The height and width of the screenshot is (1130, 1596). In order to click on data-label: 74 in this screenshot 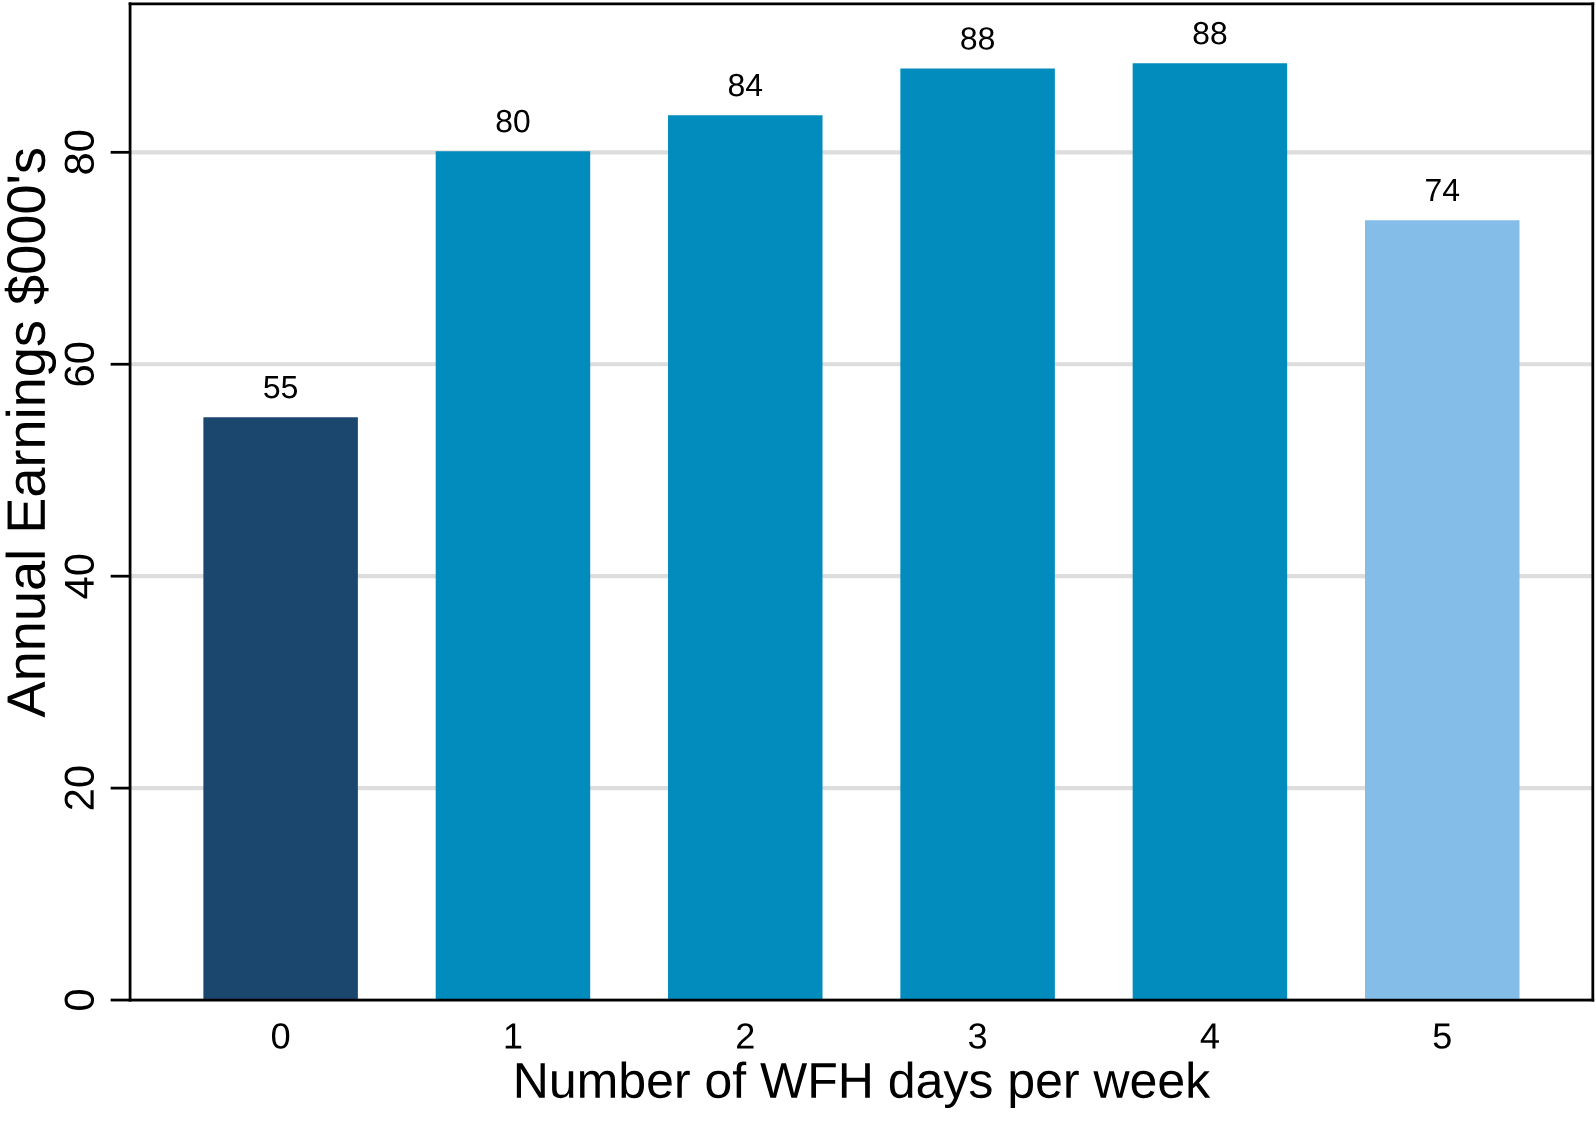, I will do `click(1443, 190)`.